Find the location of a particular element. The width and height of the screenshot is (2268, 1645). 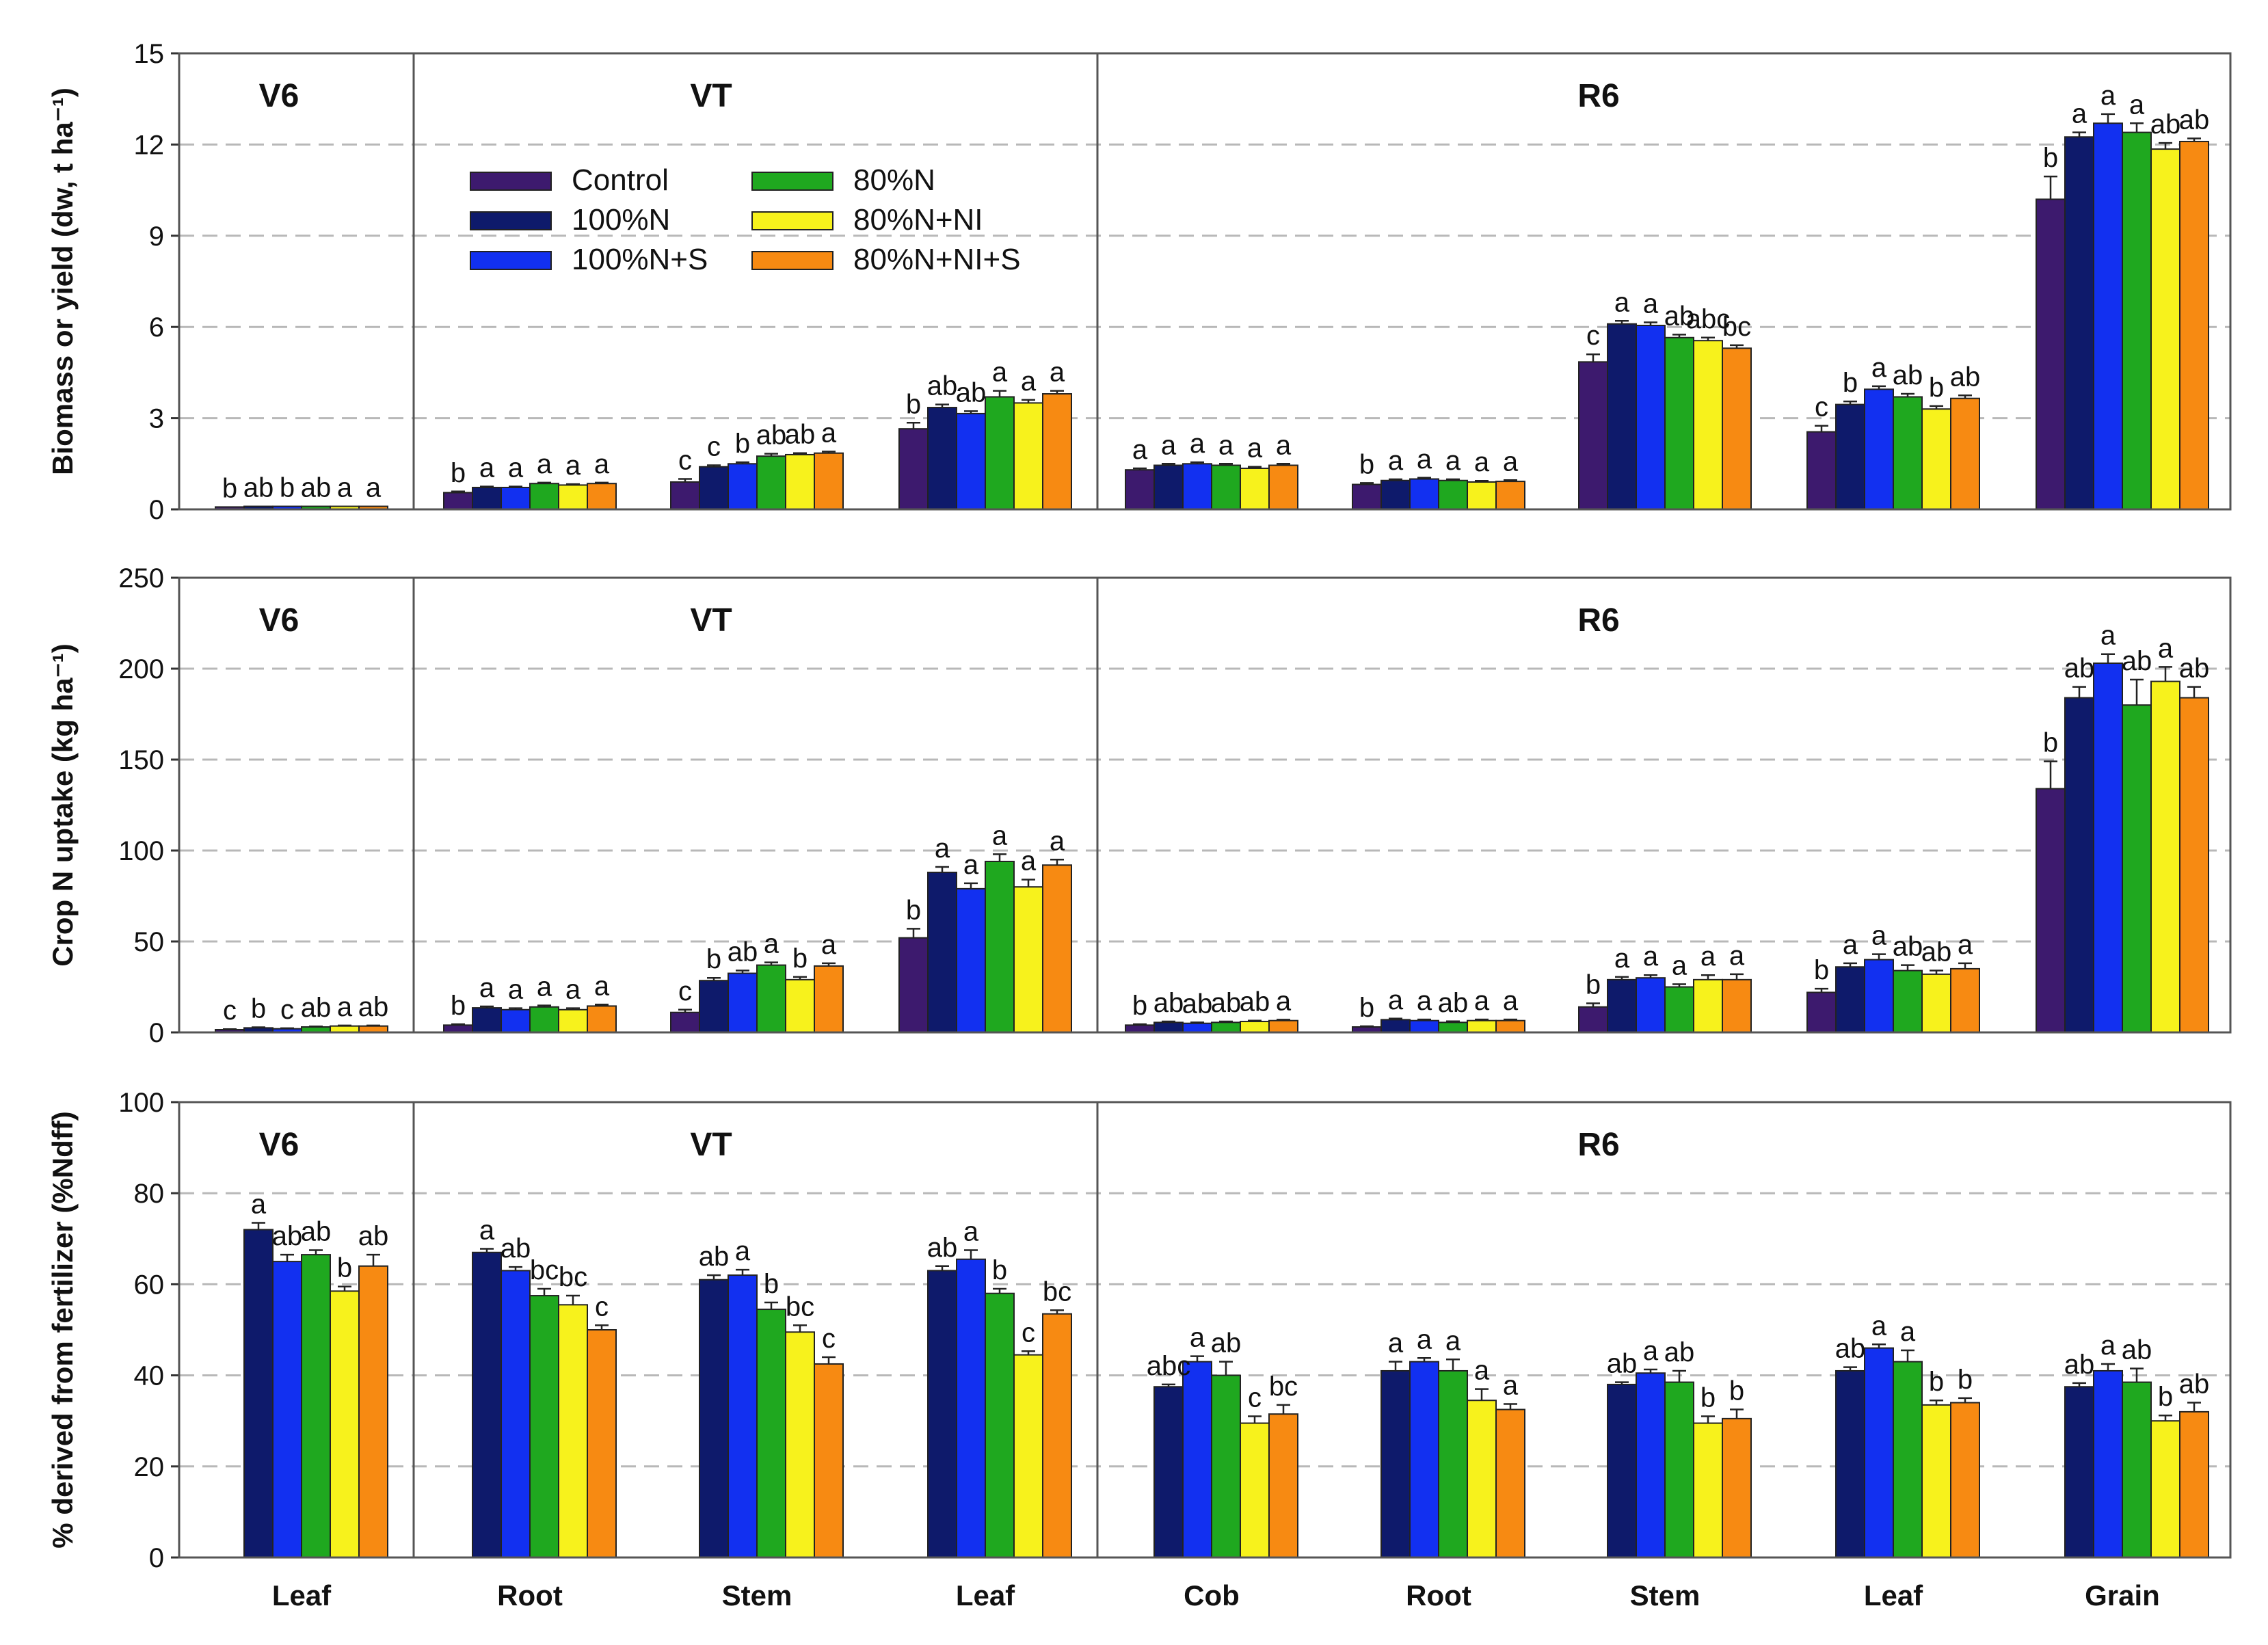

legend-item: Control is located at coordinates (569, 180).